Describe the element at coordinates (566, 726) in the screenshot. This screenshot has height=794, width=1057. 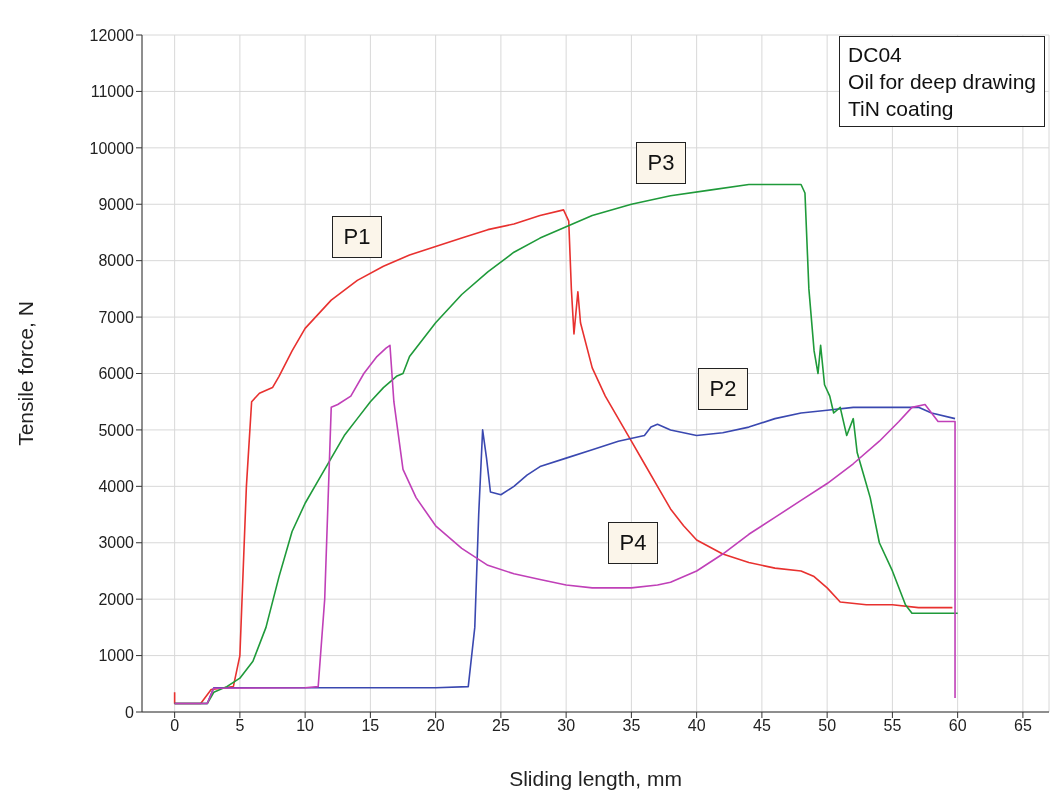
I see `x-tick-label: 30` at that location.